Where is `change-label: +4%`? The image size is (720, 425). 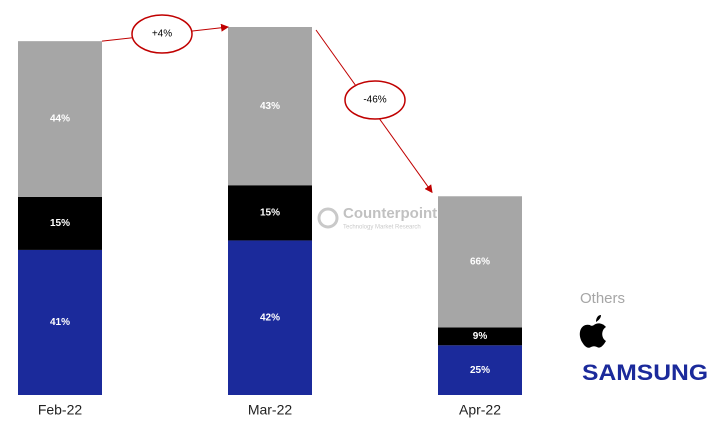
change-label: +4% is located at coordinates (162, 34).